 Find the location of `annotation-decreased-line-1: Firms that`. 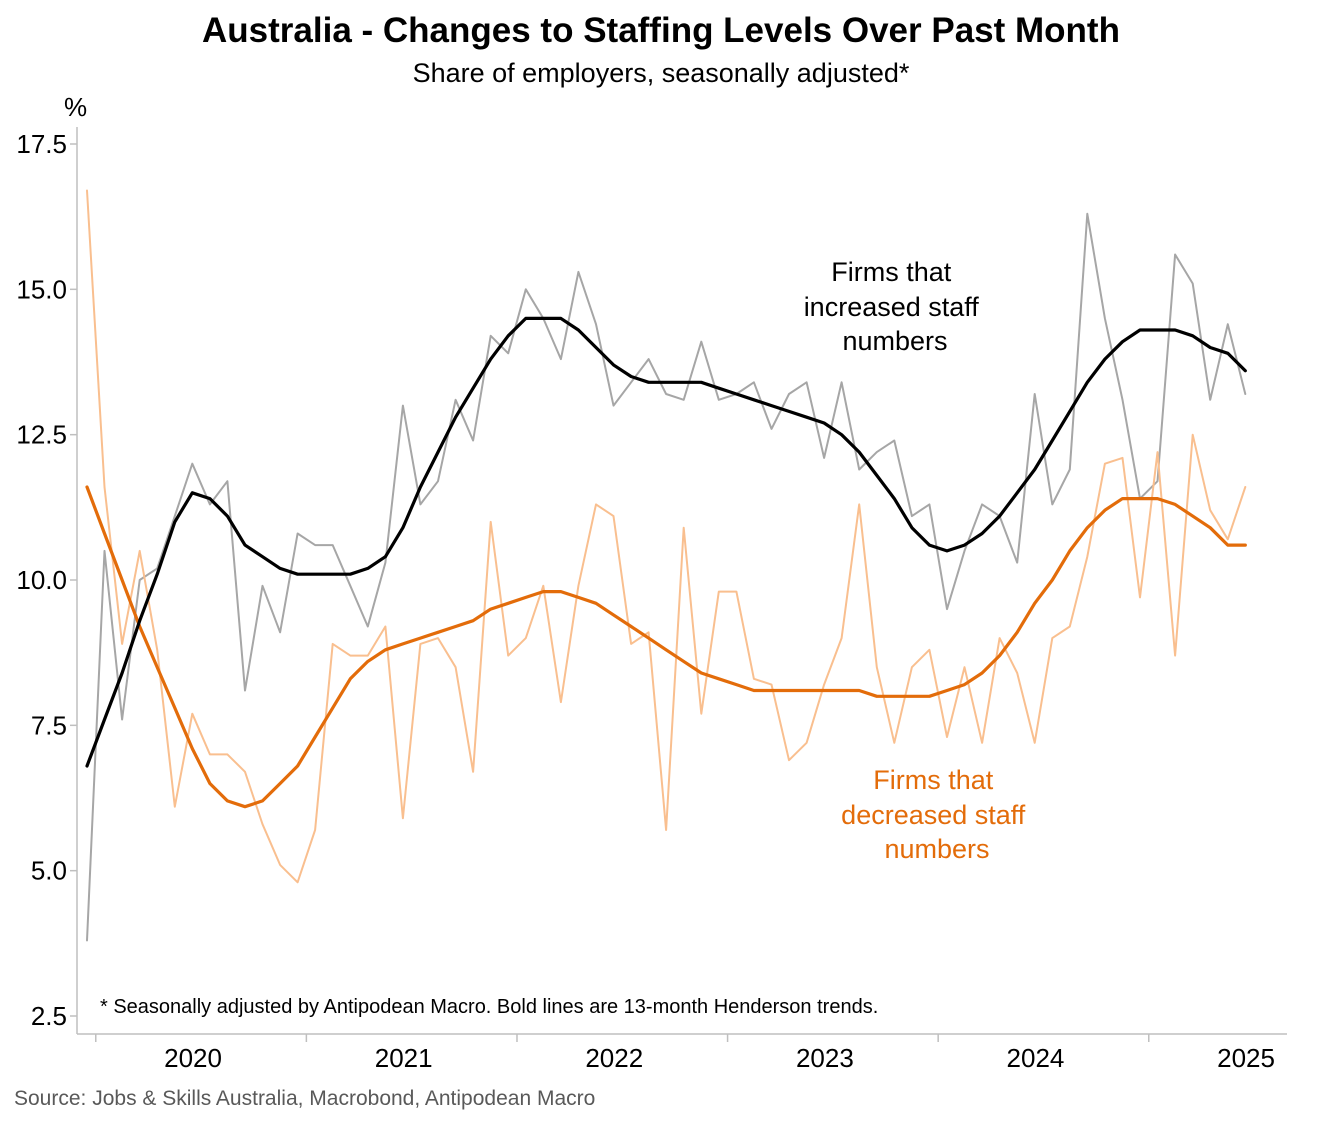

annotation-decreased-line-1: Firms that is located at coordinates (933, 780).